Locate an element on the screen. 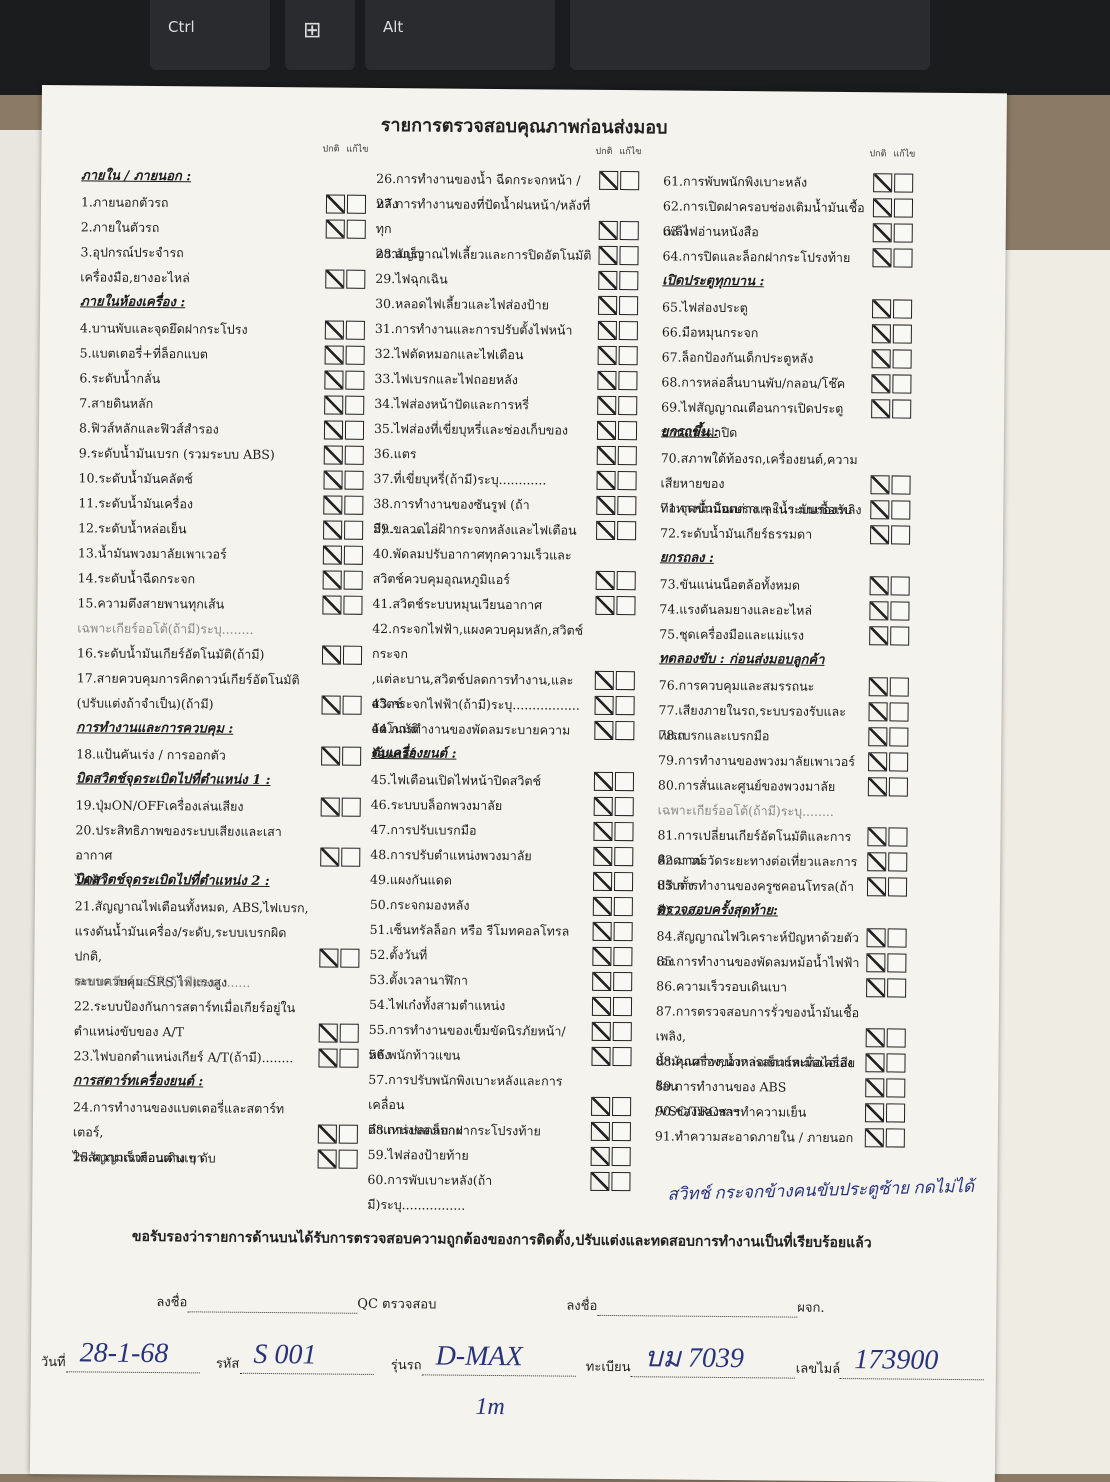  checklist-item: 7.สายดินหลัก is located at coordinates (116, 403).